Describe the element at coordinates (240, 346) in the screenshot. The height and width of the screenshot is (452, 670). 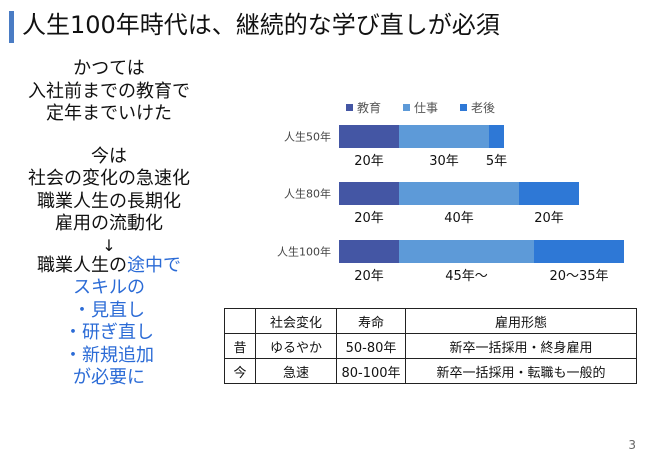
I see `table-cell: 昔` at that location.